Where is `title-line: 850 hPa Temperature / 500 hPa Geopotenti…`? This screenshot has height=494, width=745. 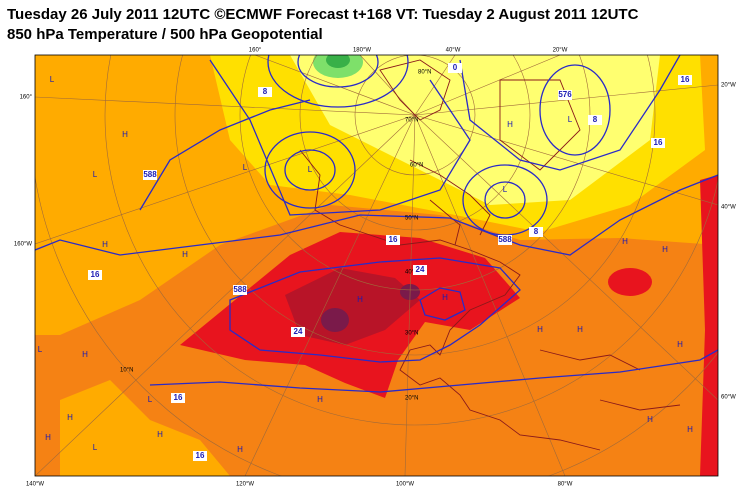
title-line: 850 hPa Temperature / 500 hPa Geopotenti… is located at coordinates (165, 34).